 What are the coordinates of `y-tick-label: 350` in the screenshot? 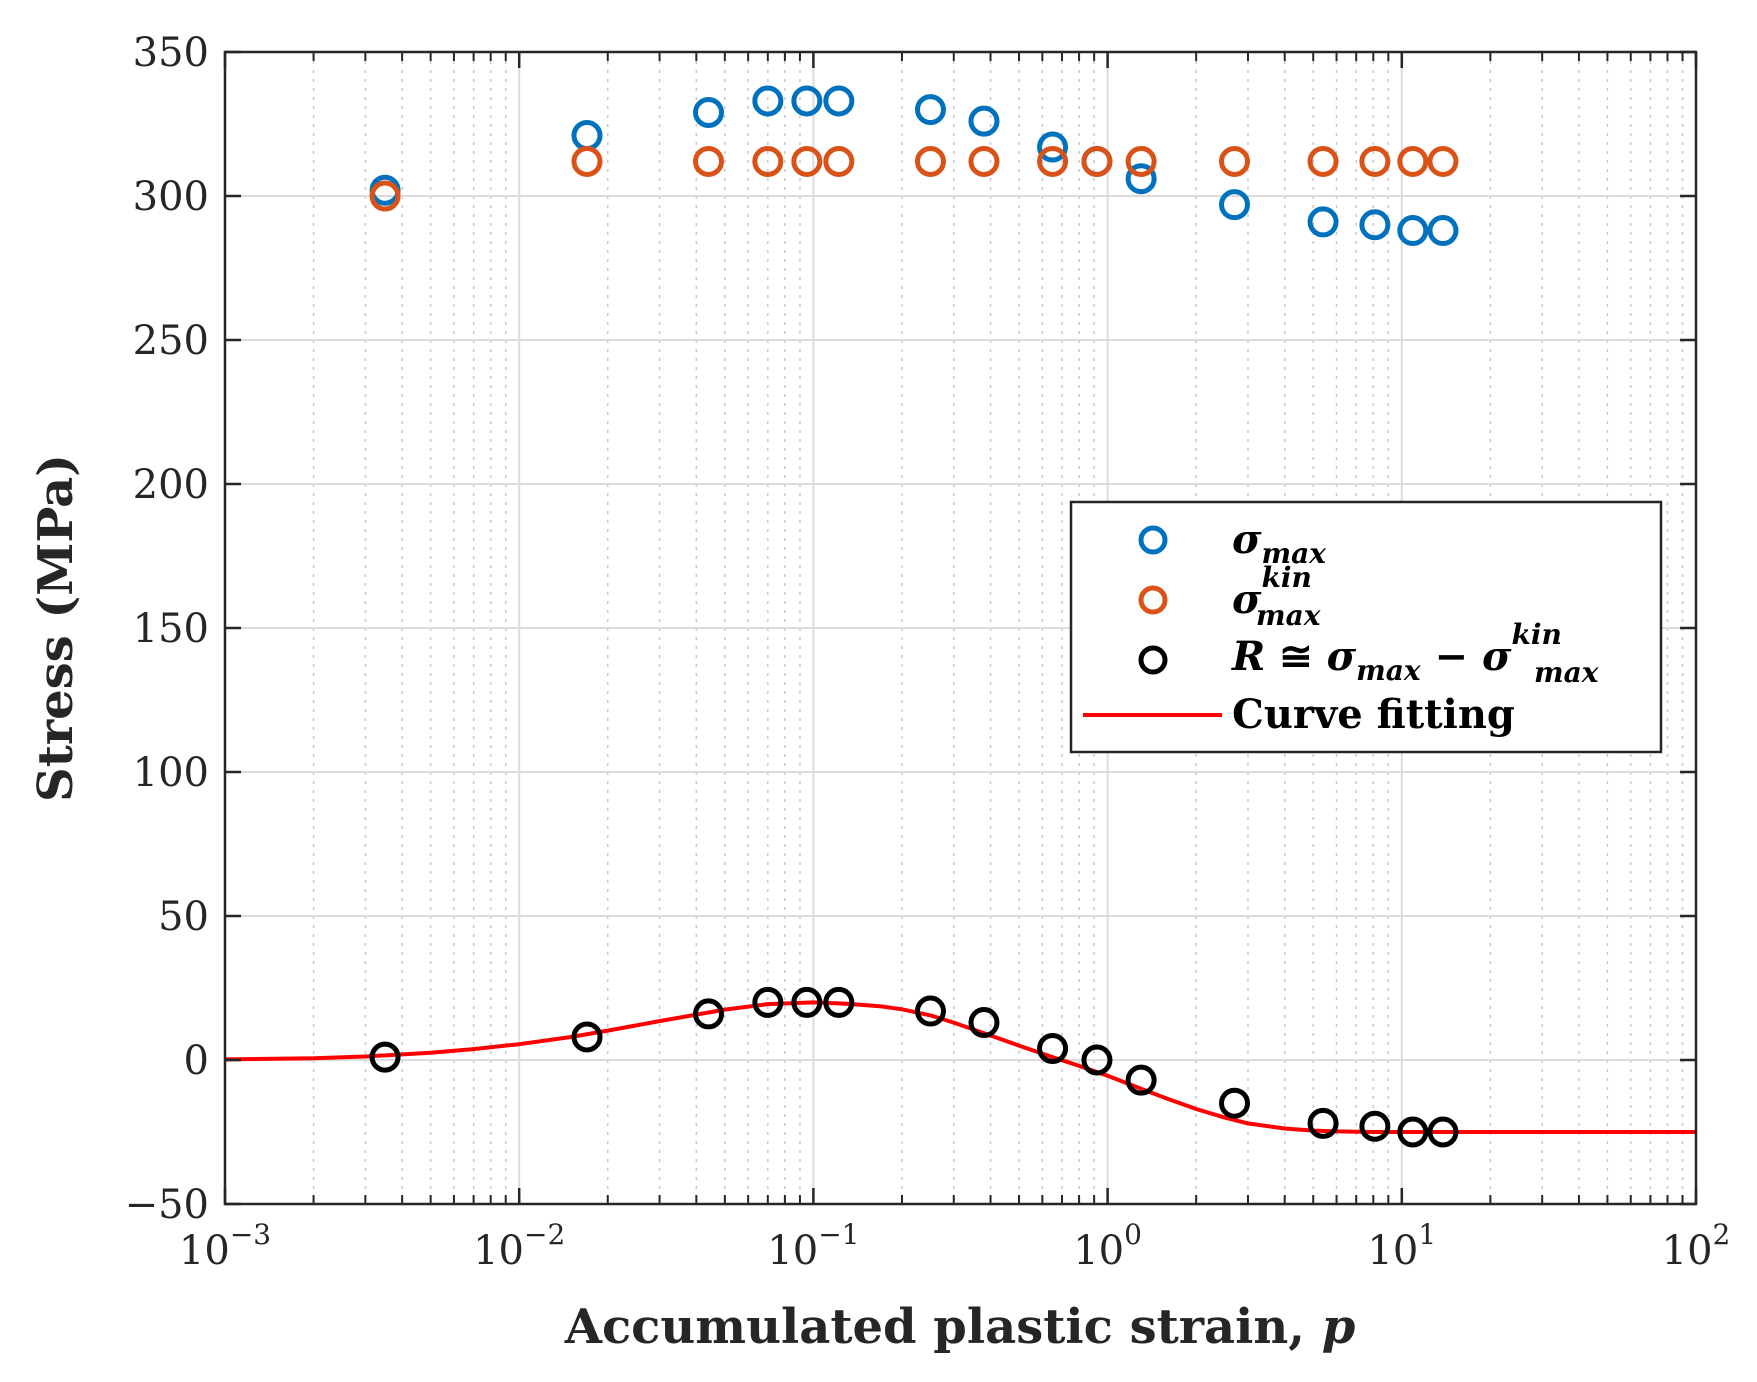 It's located at (171, 53).